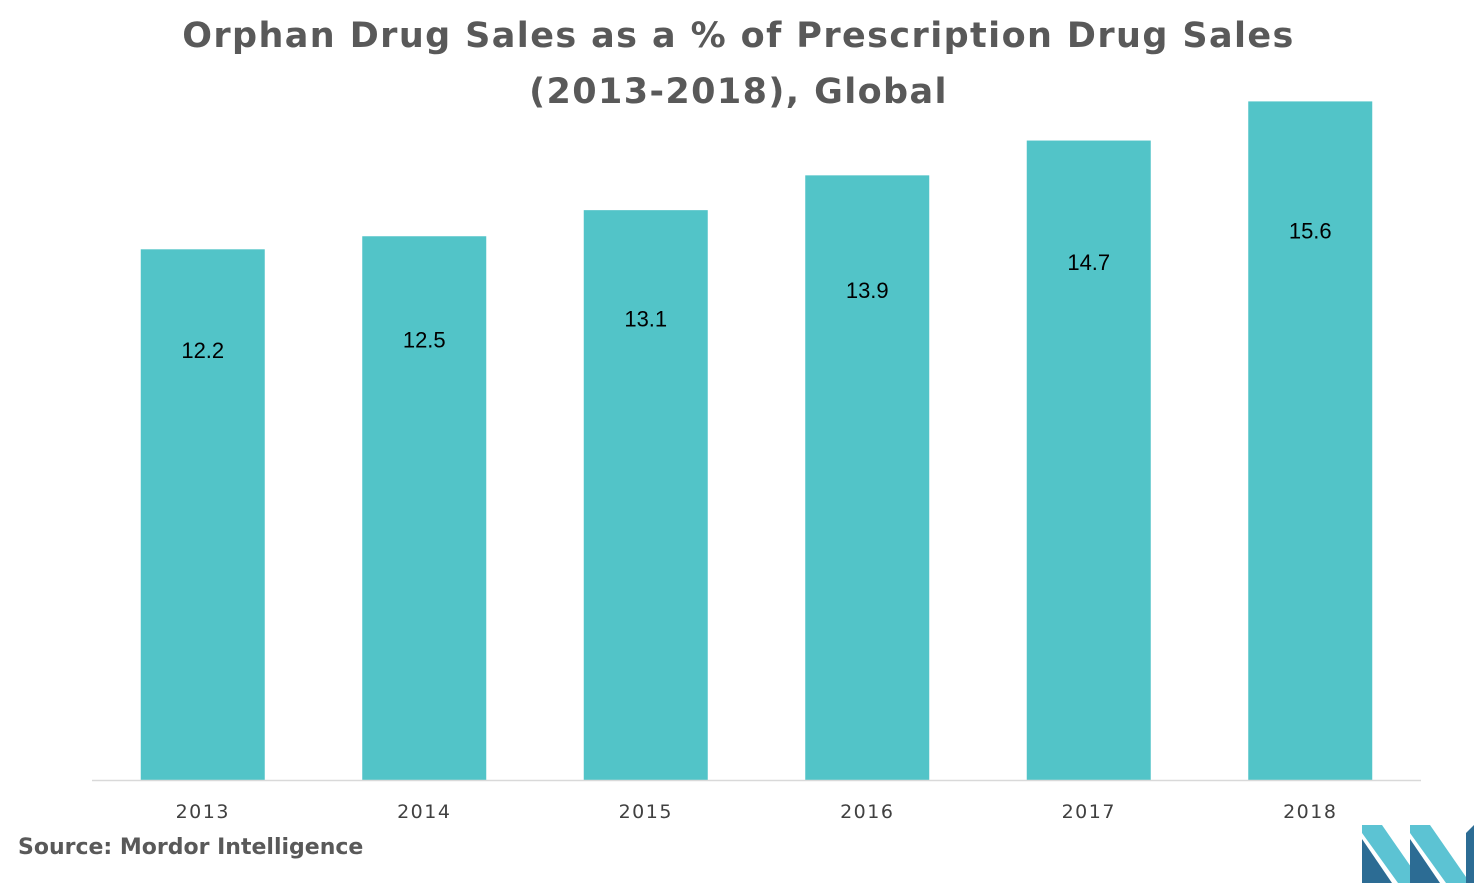 The image size is (1477, 887). I want to click on bar-2018, so click(1310, 440).